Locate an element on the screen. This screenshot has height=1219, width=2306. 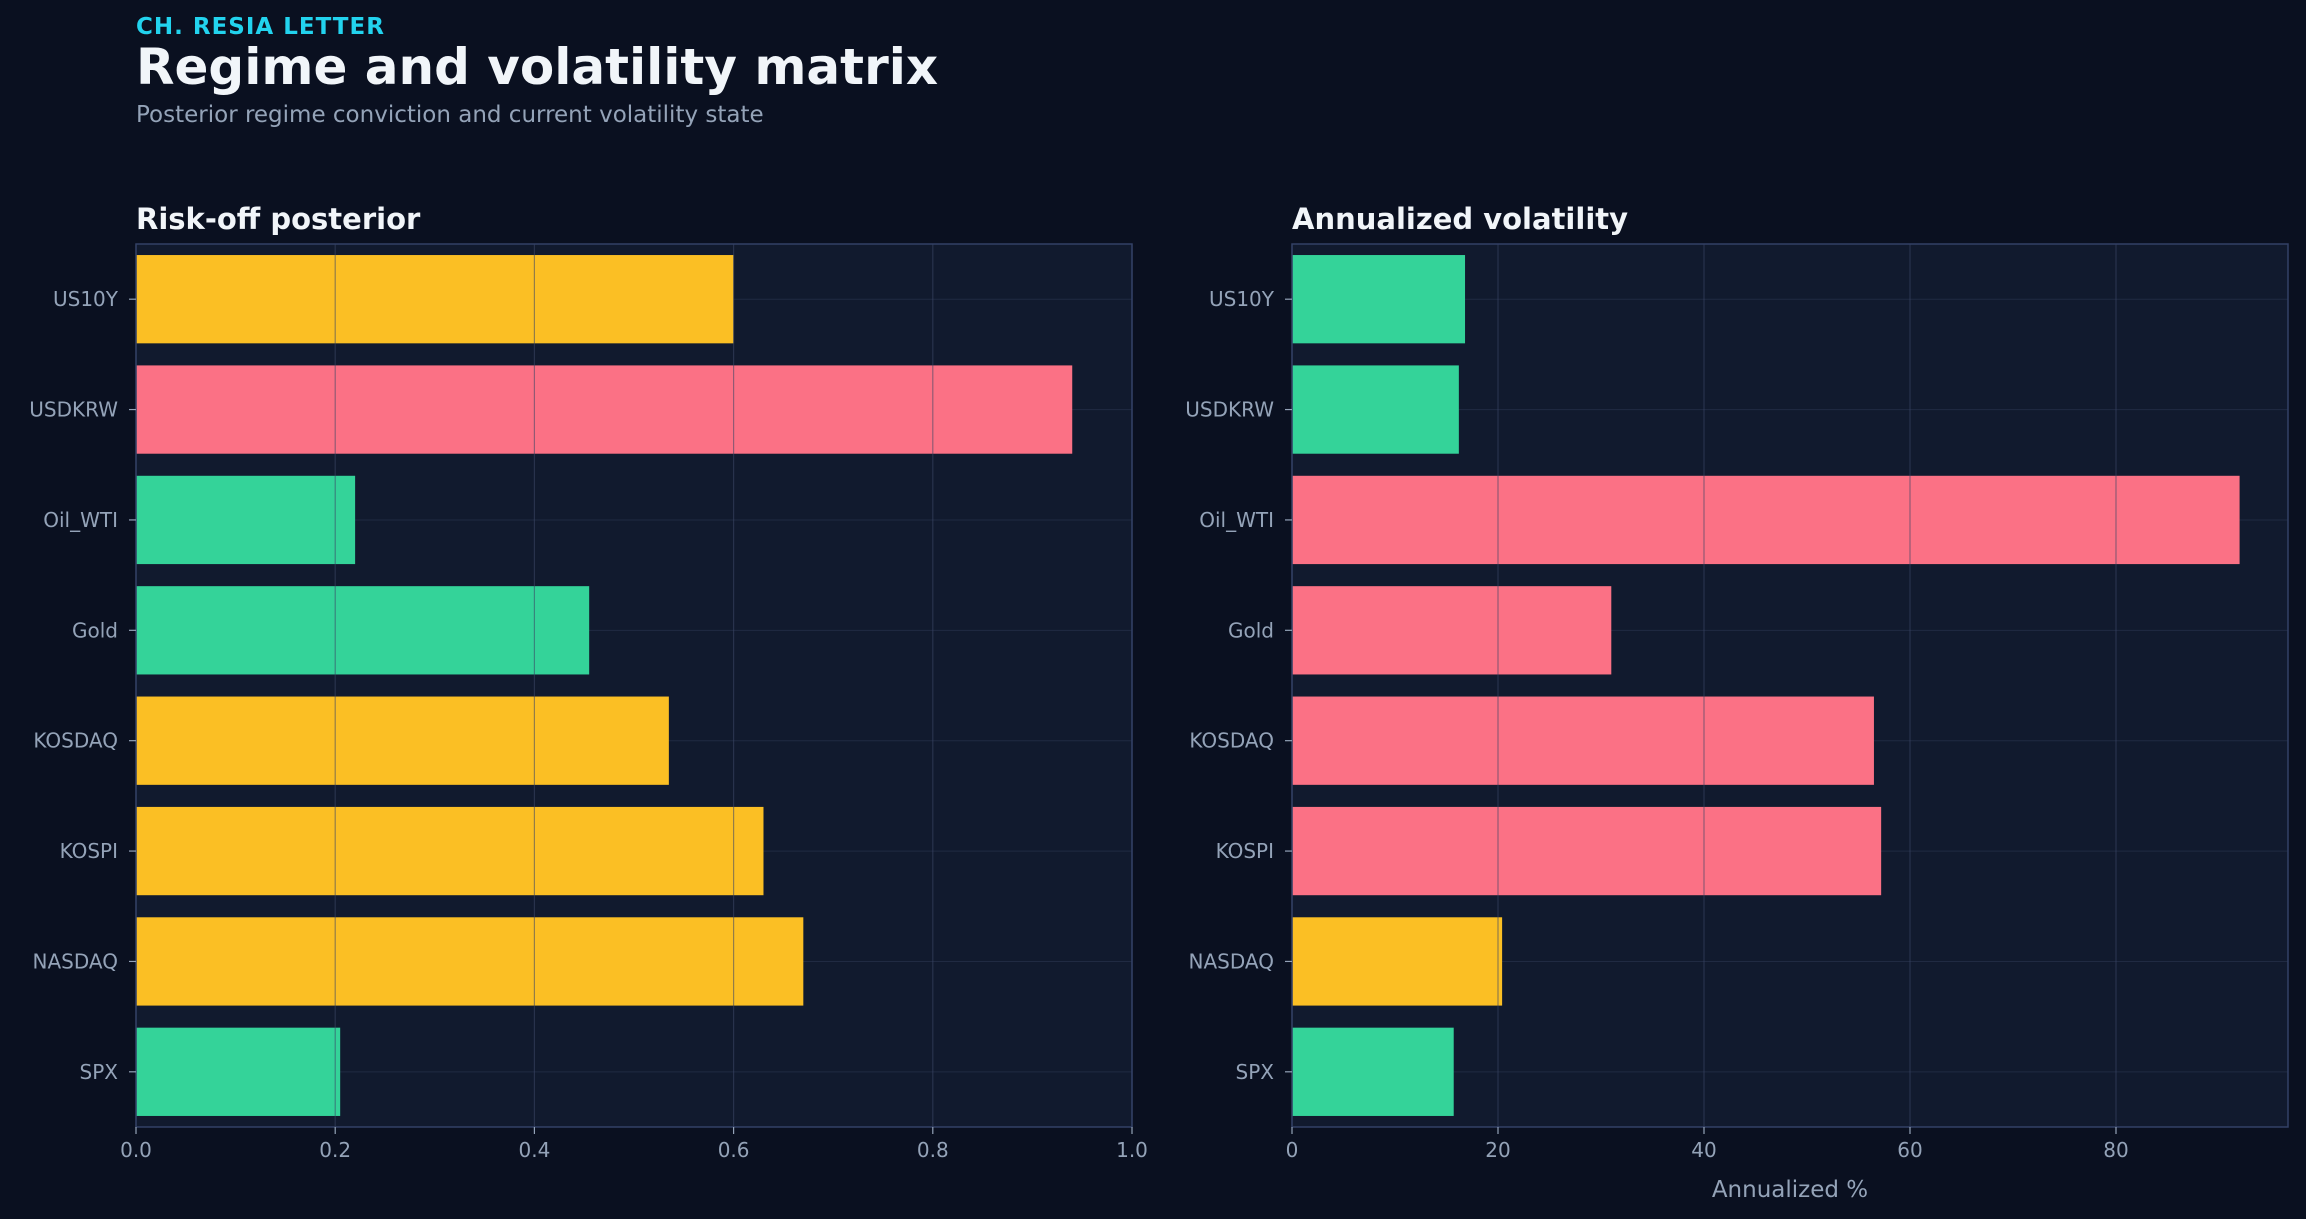
volatility-category-label: USDKRW is located at coordinates (1229, 410).